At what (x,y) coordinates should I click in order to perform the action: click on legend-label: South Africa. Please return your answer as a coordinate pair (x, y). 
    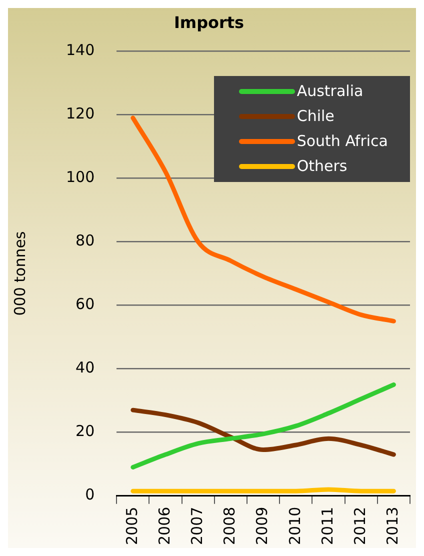
    Looking at the image, I should click on (342, 141).